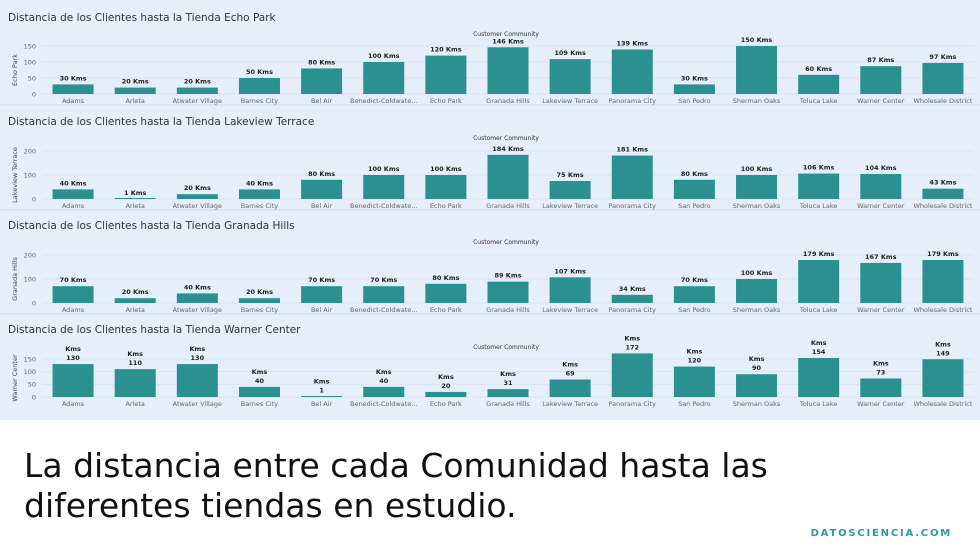 This screenshot has width=980, height=551. Describe the element at coordinates (880, 373) in the screenshot. I see `chart-4-data-label-value: 73` at that location.